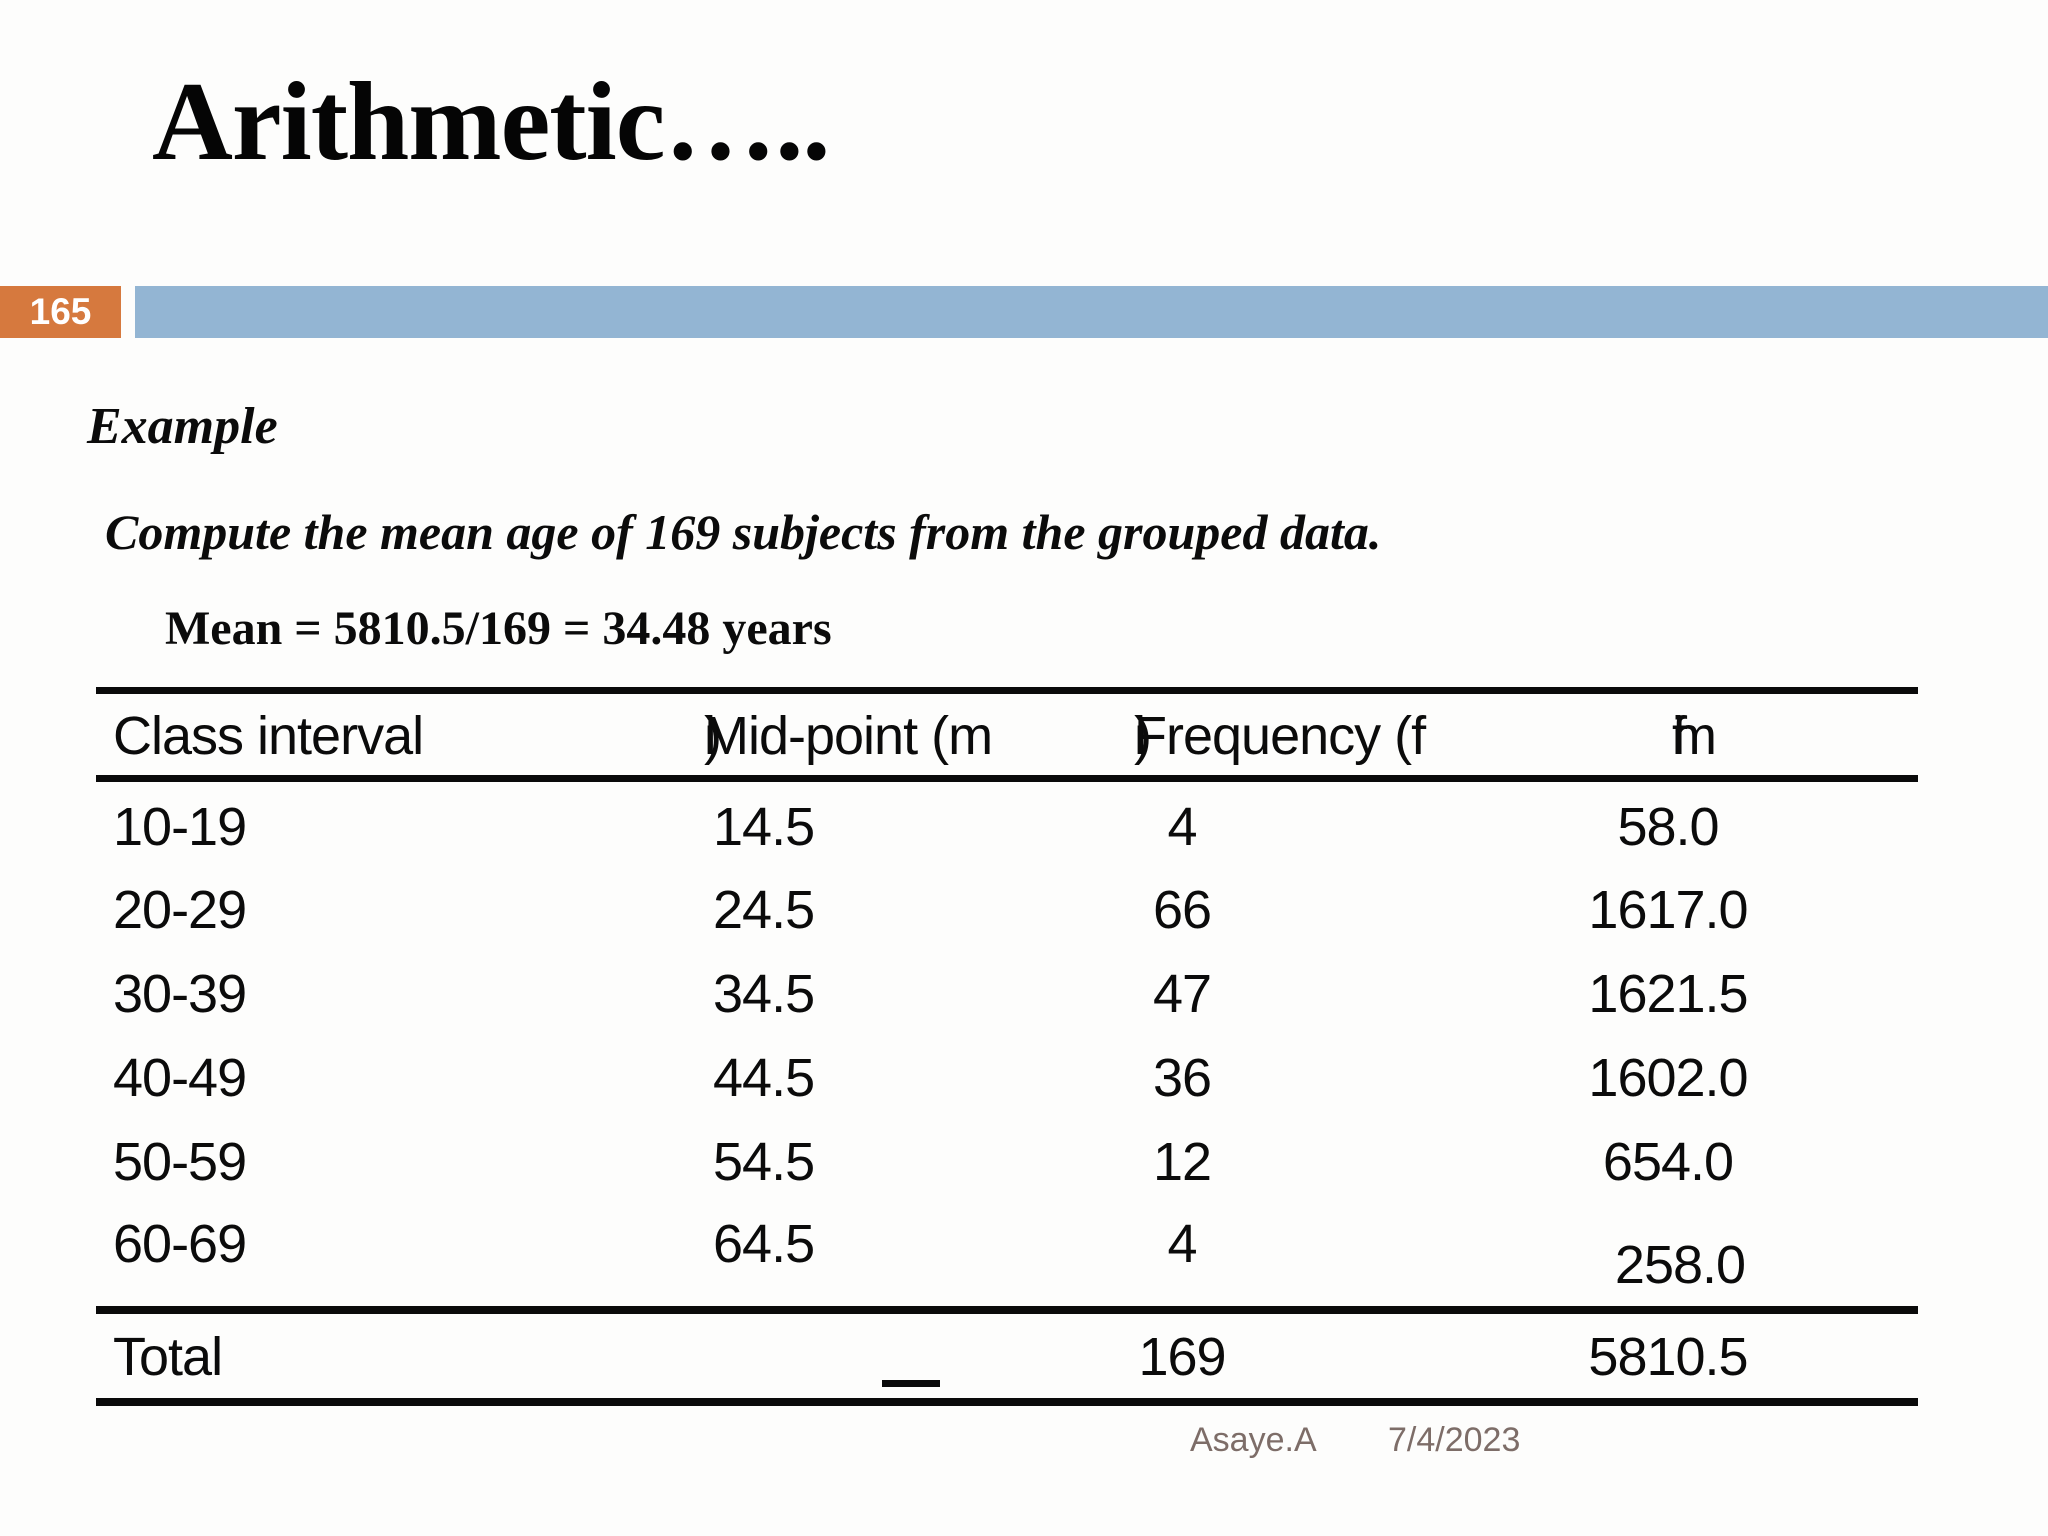 The height and width of the screenshot is (1536, 2048). Describe the element at coordinates (764, 994) in the screenshot. I see `cell-midpoint: 34.5` at that location.